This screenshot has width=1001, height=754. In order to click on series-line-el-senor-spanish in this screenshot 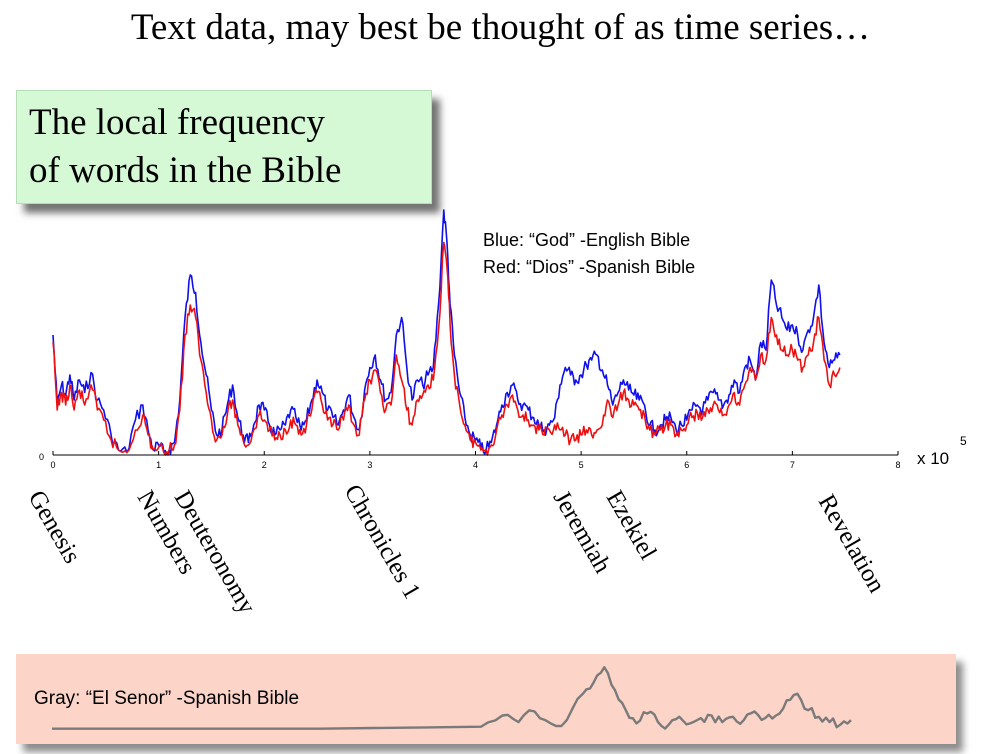, I will do `click(452, 698)`.